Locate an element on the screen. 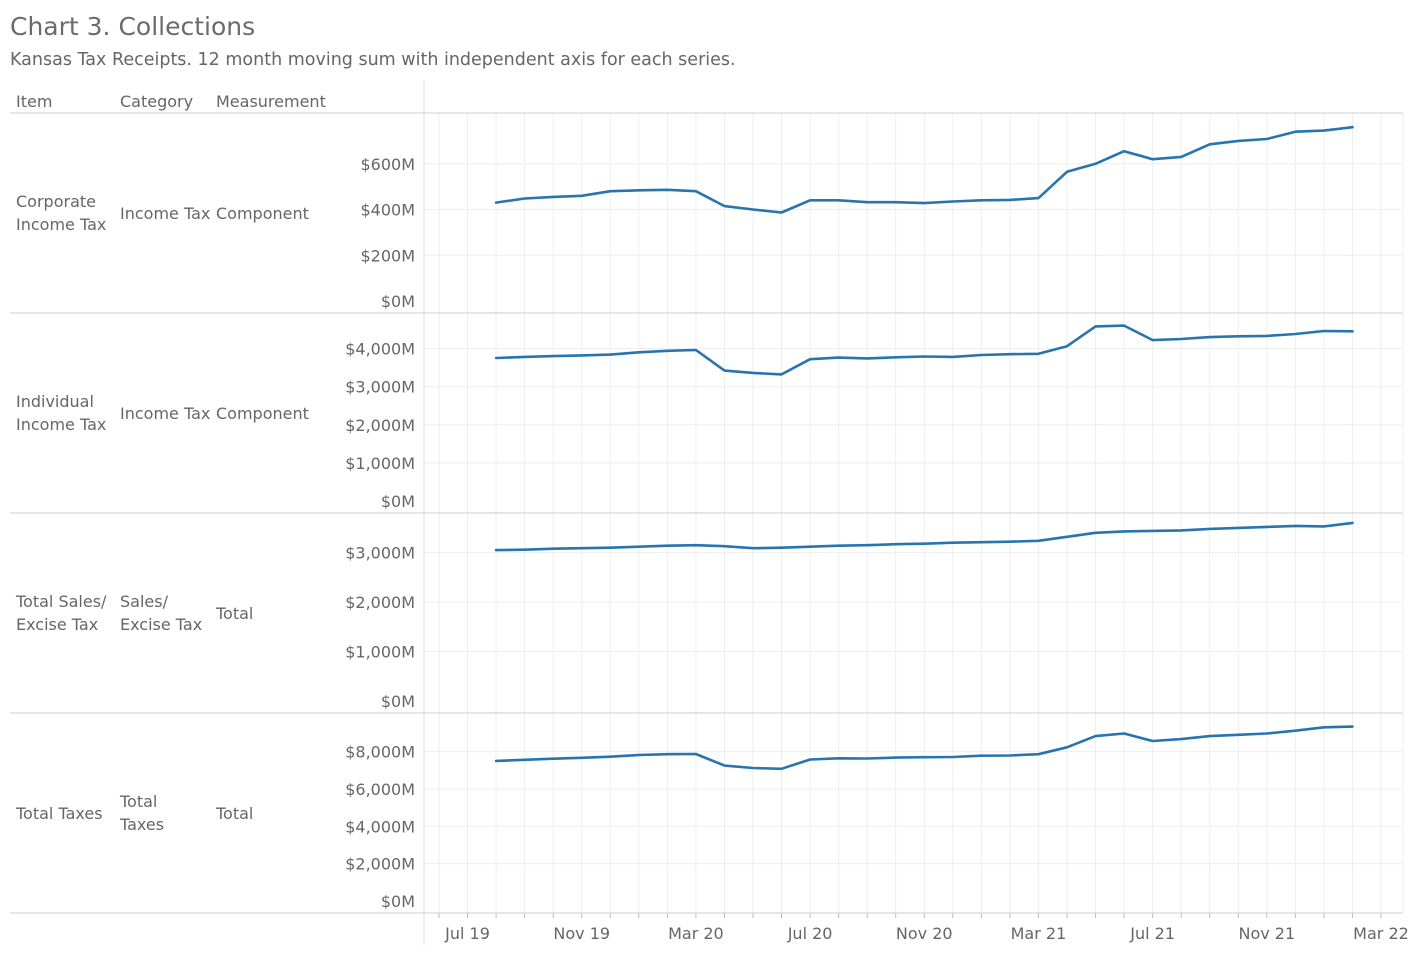 The image size is (1415, 955). row-category-label-line: Sales/ is located at coordinates (144, 601).